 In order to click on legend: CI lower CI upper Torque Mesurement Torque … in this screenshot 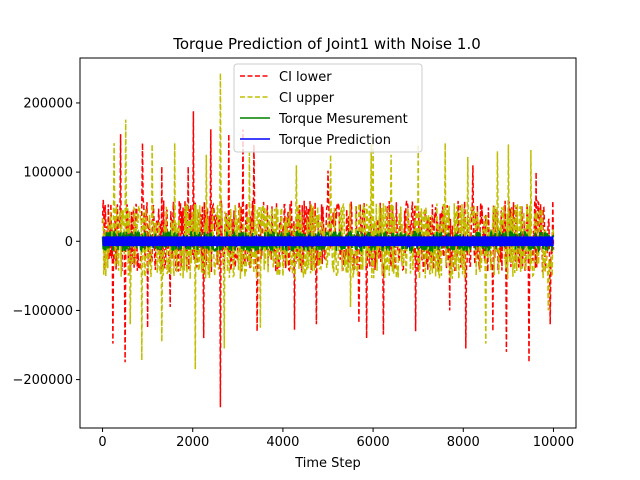, I will do `click(328, 108)`.